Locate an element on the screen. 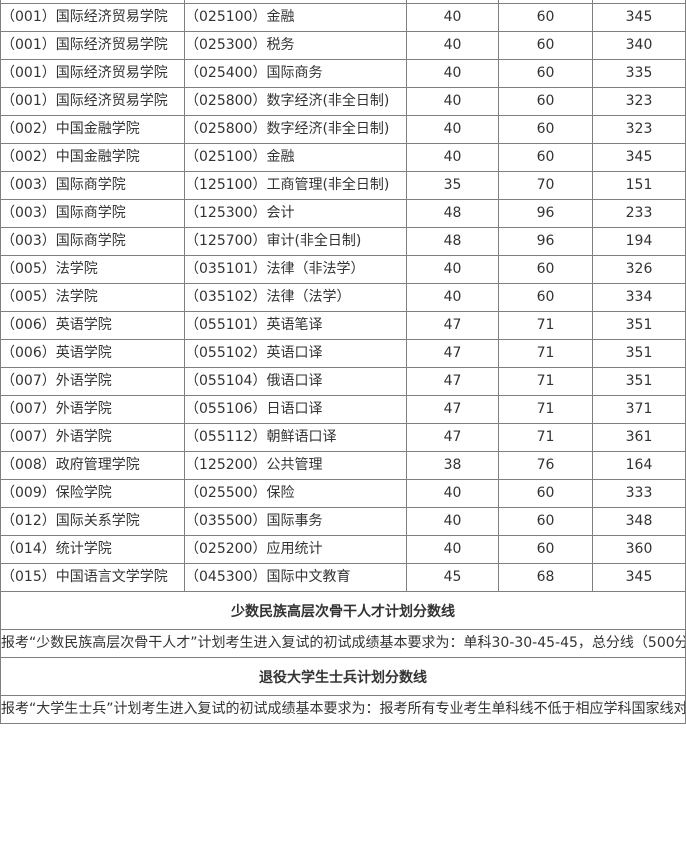  table-row: （007）外语学院 （055104）俄语口译 47 71 351 is located at coordinates (343, 381).